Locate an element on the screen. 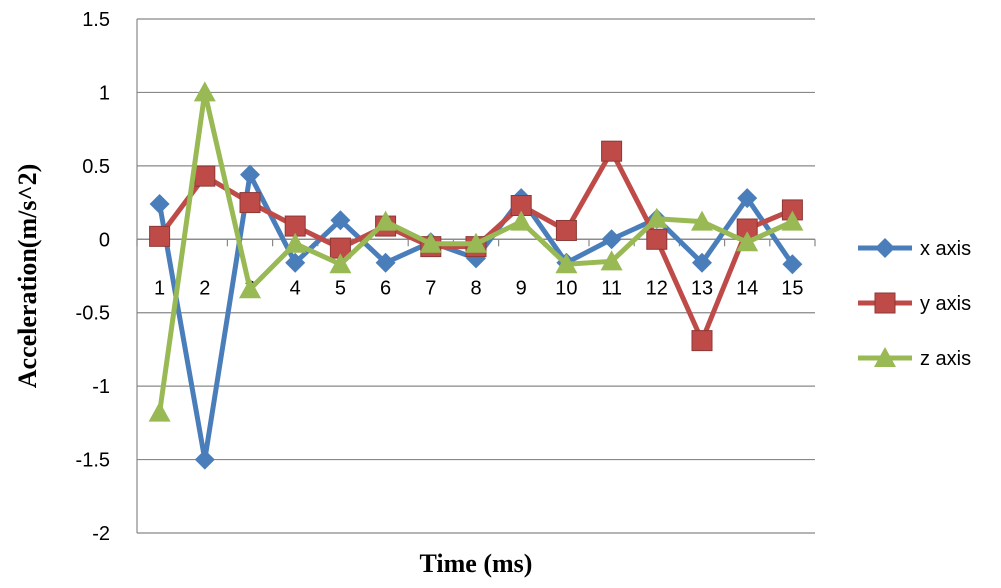 The image size is (1001, 588). y-tick-label: 0.5 is located at coordinates (96, 167).